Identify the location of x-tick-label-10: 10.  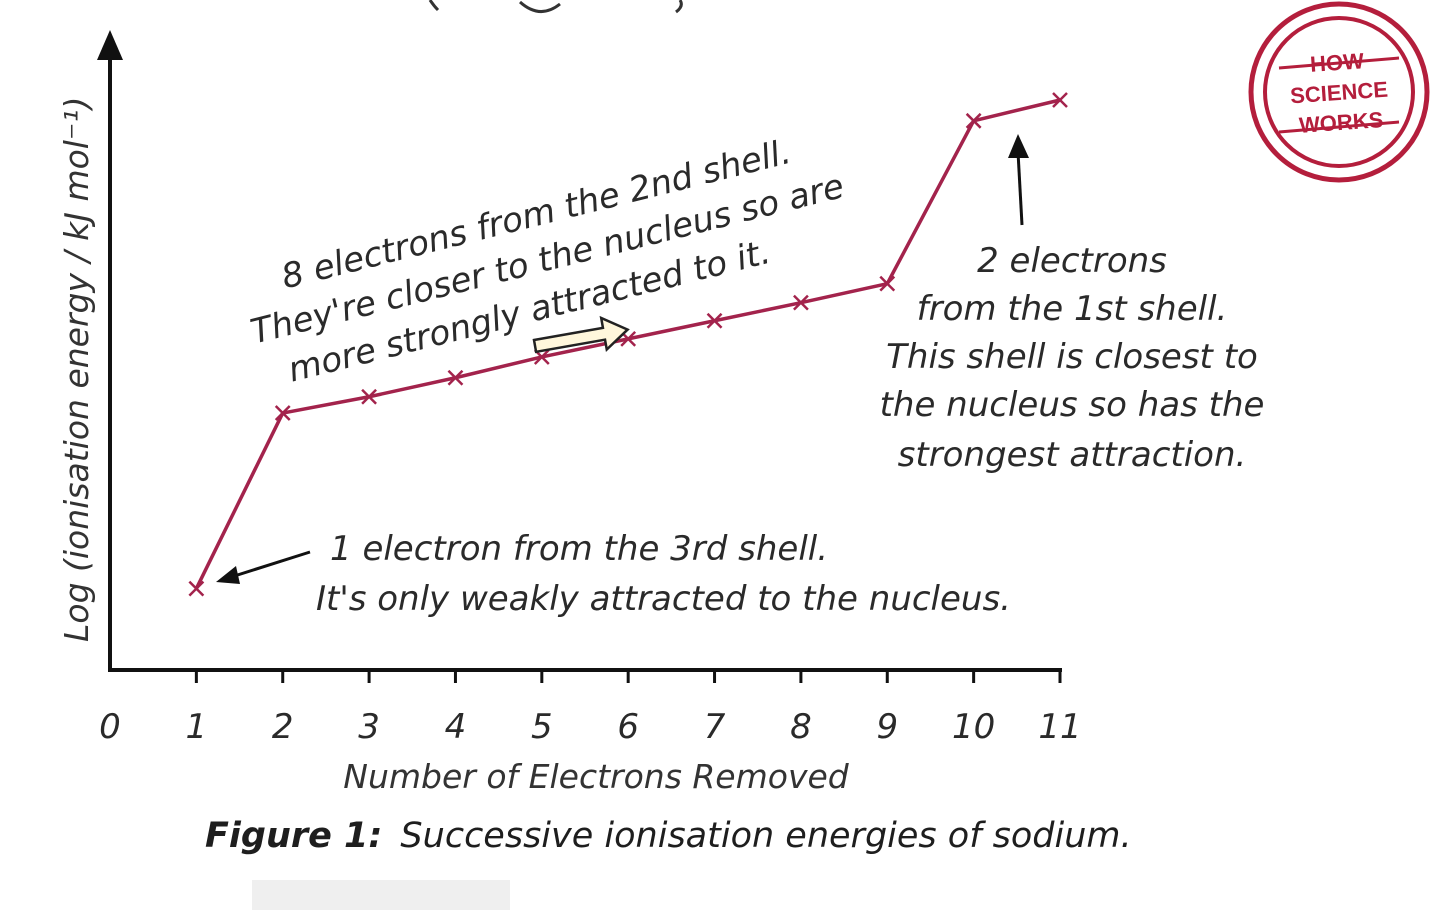
(973, 727).